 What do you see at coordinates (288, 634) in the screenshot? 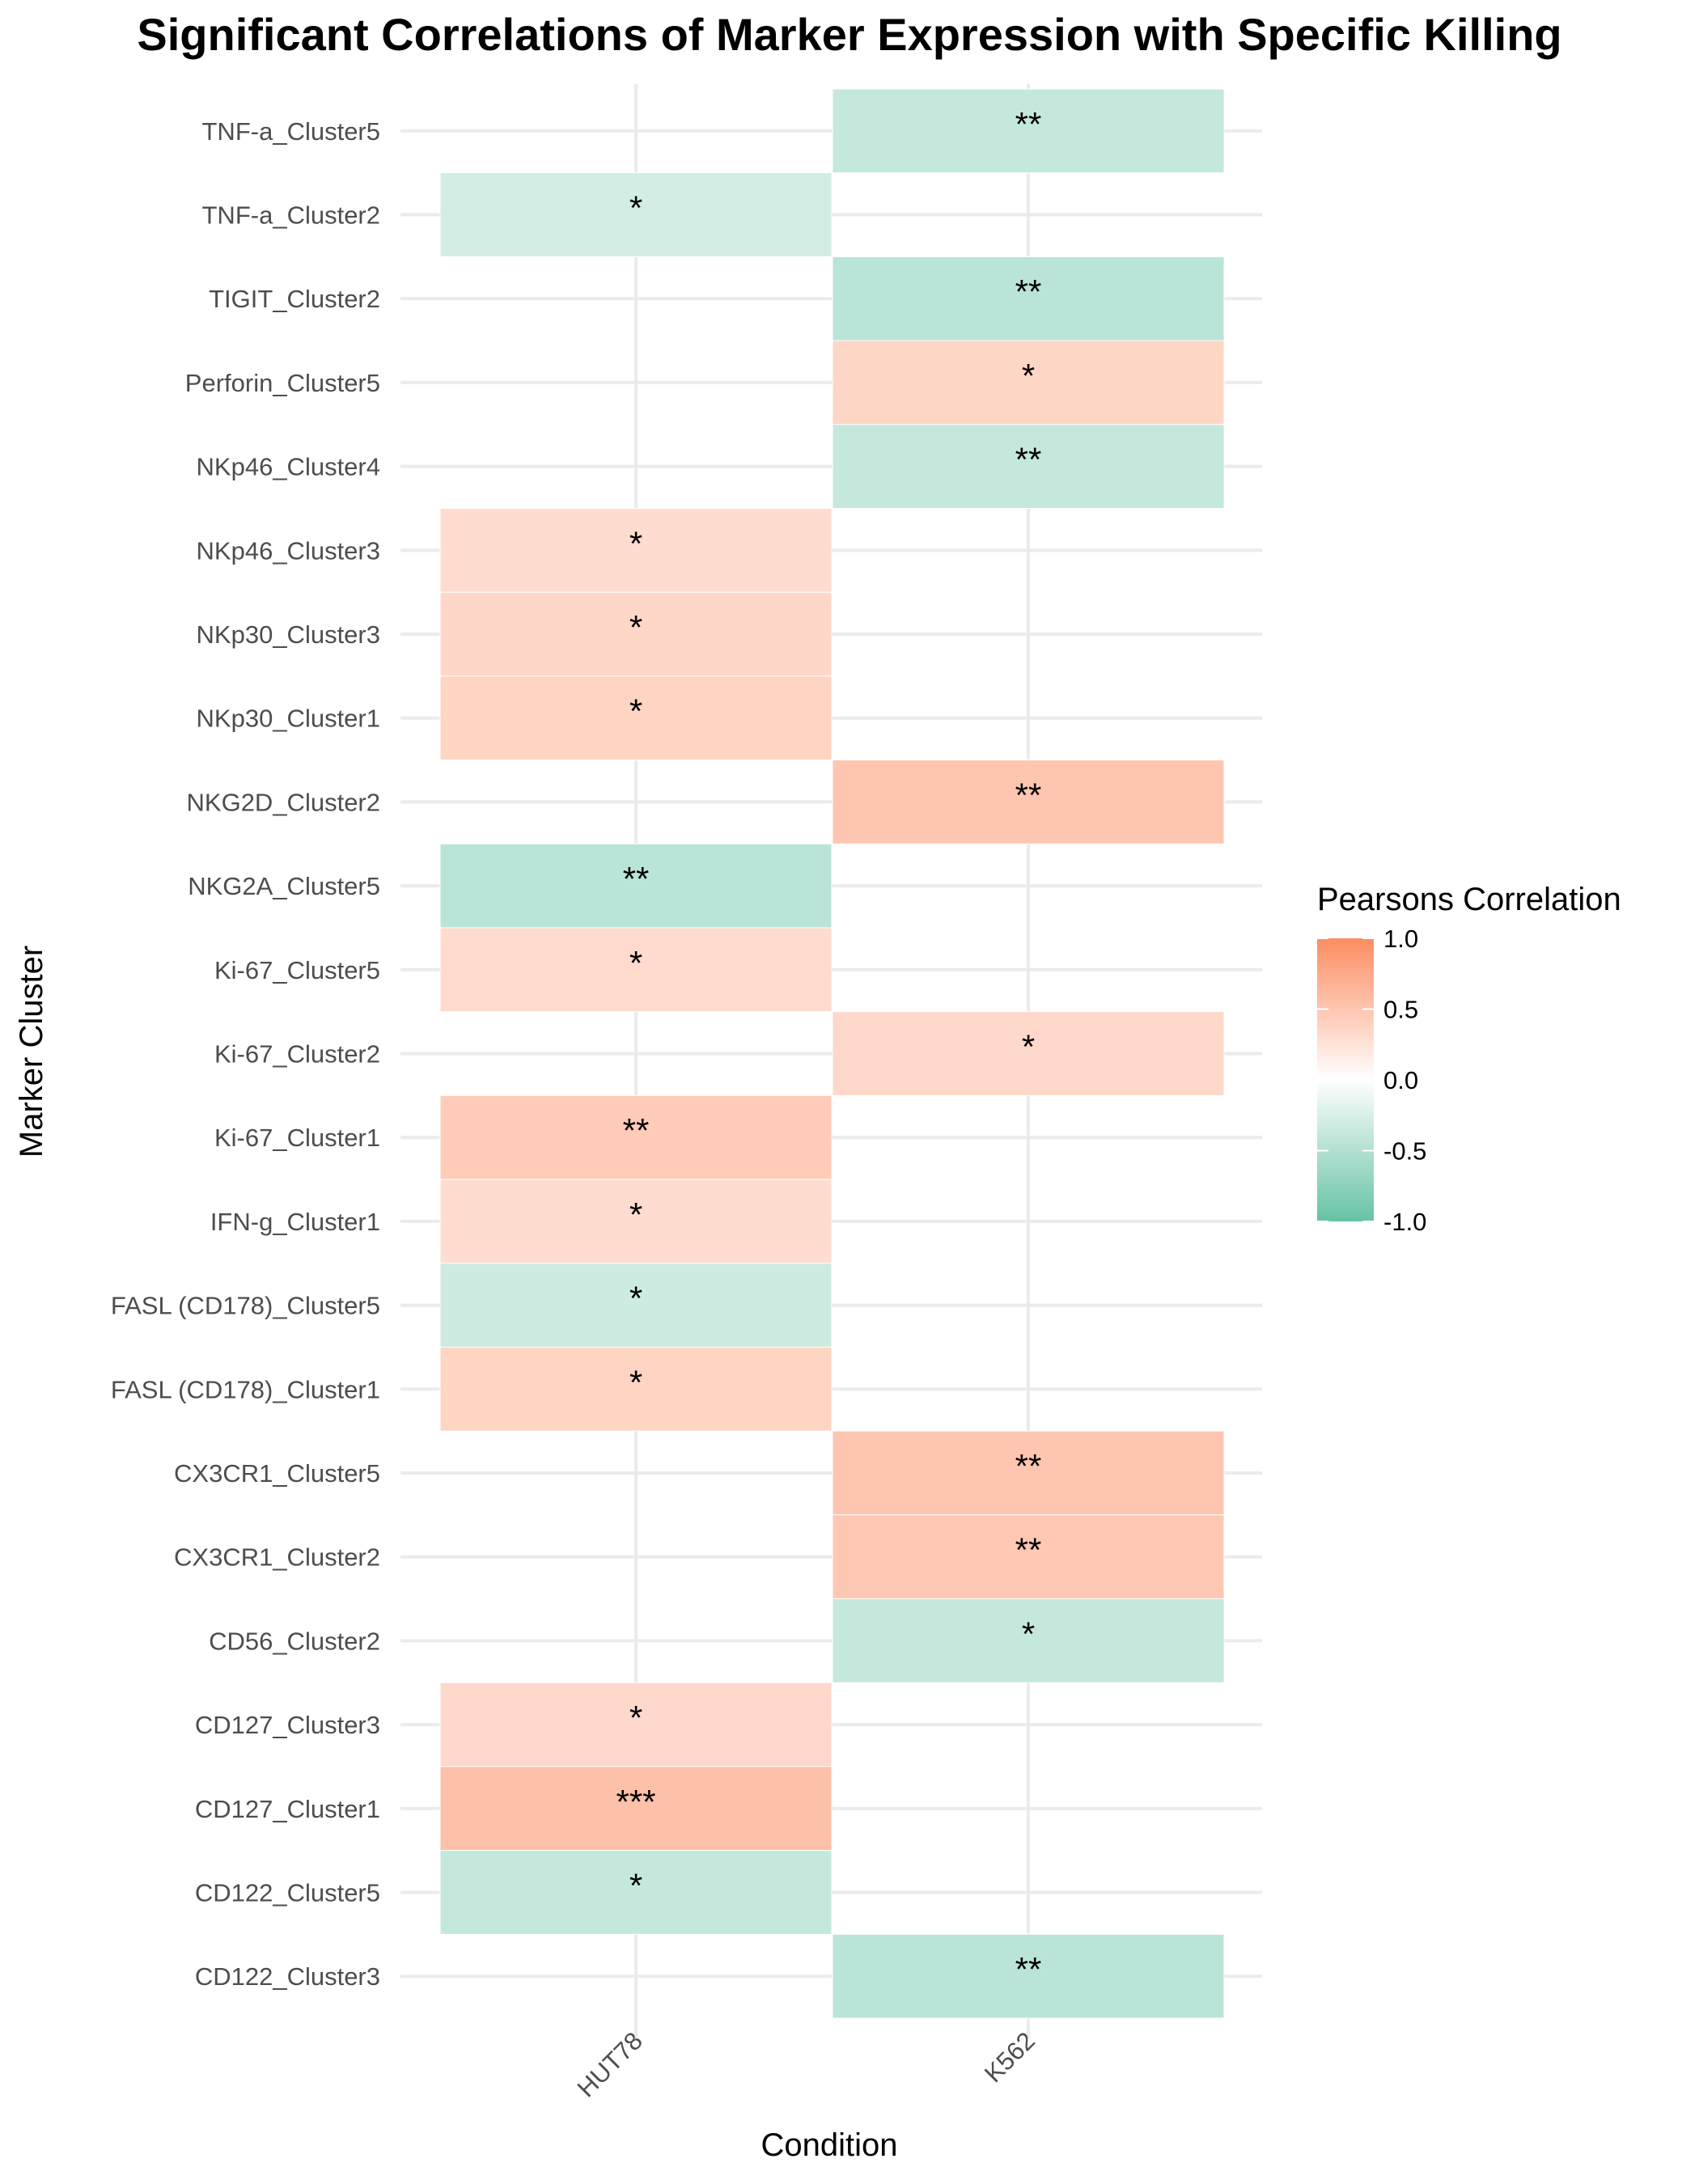
I see `y-tick-label: NKp30_Cluster3` at bounding box center [288, 634].